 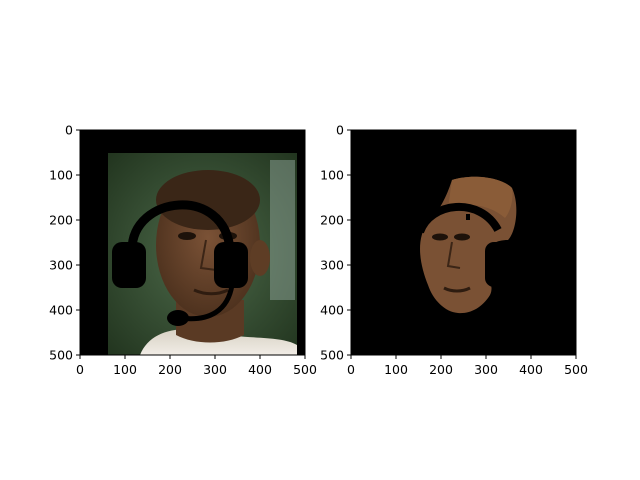 What do you see at coordinates (441, 369) in the screenshot?
I see `right-x-tick-label: 200` at bounding box center [441, 369].